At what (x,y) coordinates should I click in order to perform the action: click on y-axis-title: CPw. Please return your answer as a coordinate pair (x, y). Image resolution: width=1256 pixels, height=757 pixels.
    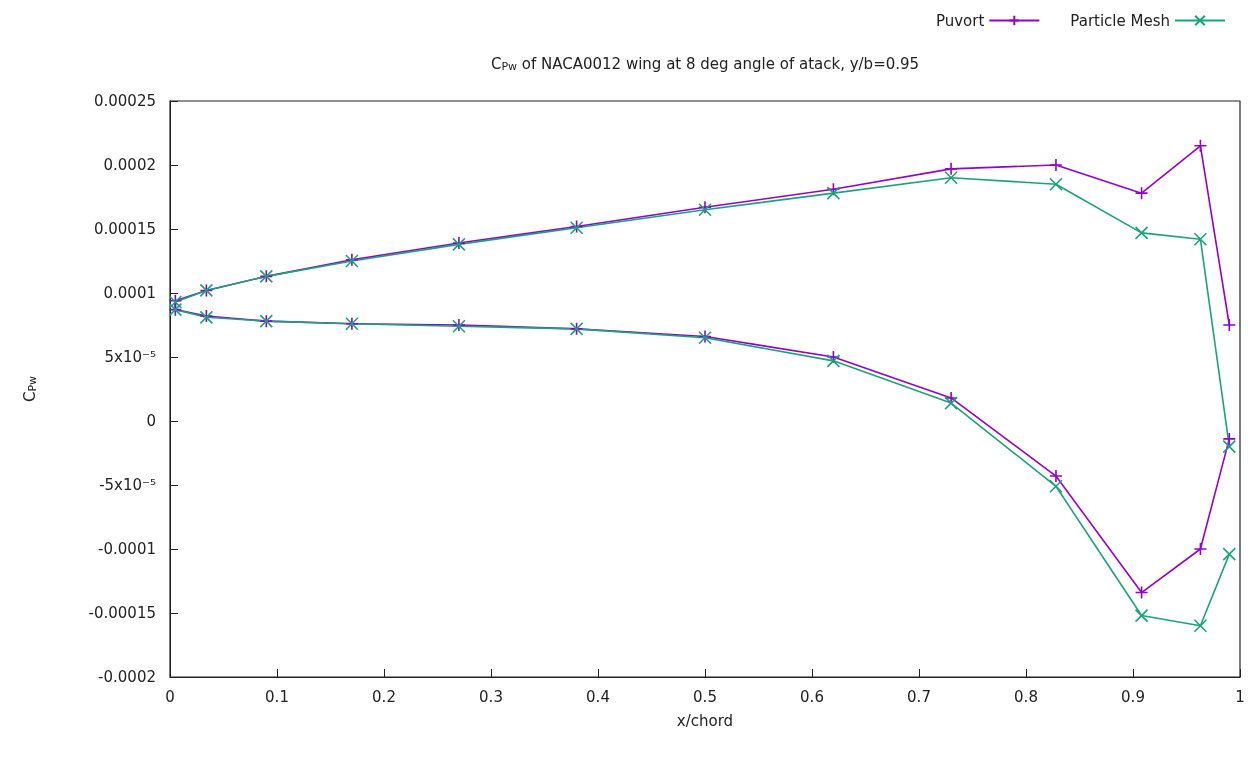
    Looking at the image, I should click on (29, 389).